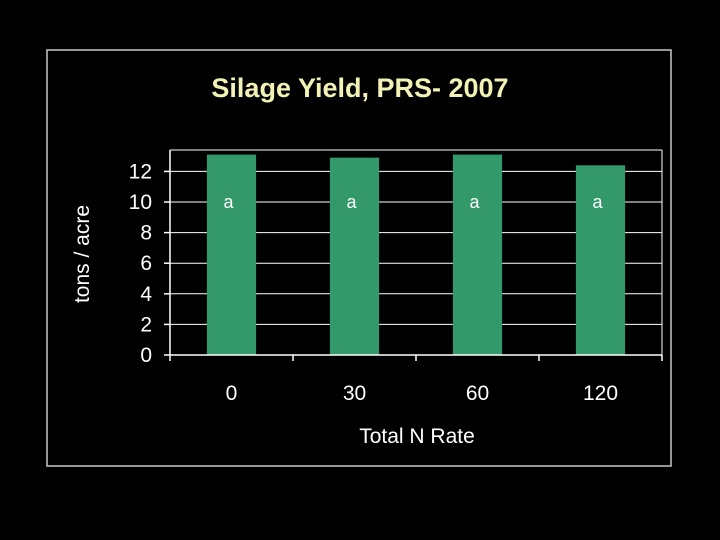  What do you see at coordinates (359, 88) in the screenshot?
I see `chart-title: Silage Yield, PRS- 2007` at bounding box center [359, 88].